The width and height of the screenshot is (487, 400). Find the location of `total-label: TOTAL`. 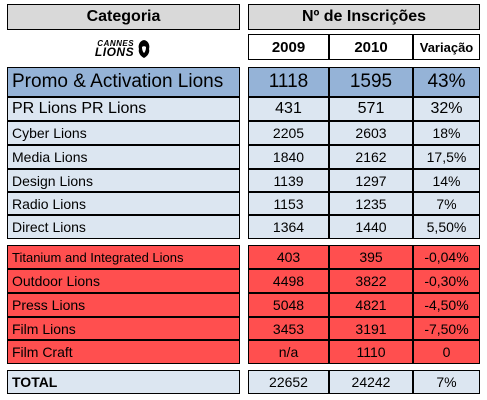

total-label: TOTAL is located at coordinates (35, 382).